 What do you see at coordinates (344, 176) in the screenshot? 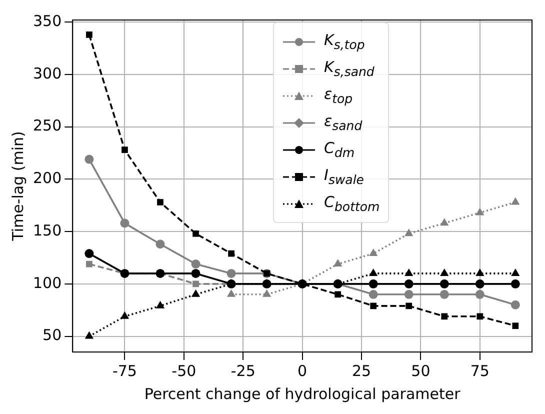
I see `legend-label: I$_{swale}$` at bounding box center [344, 176].